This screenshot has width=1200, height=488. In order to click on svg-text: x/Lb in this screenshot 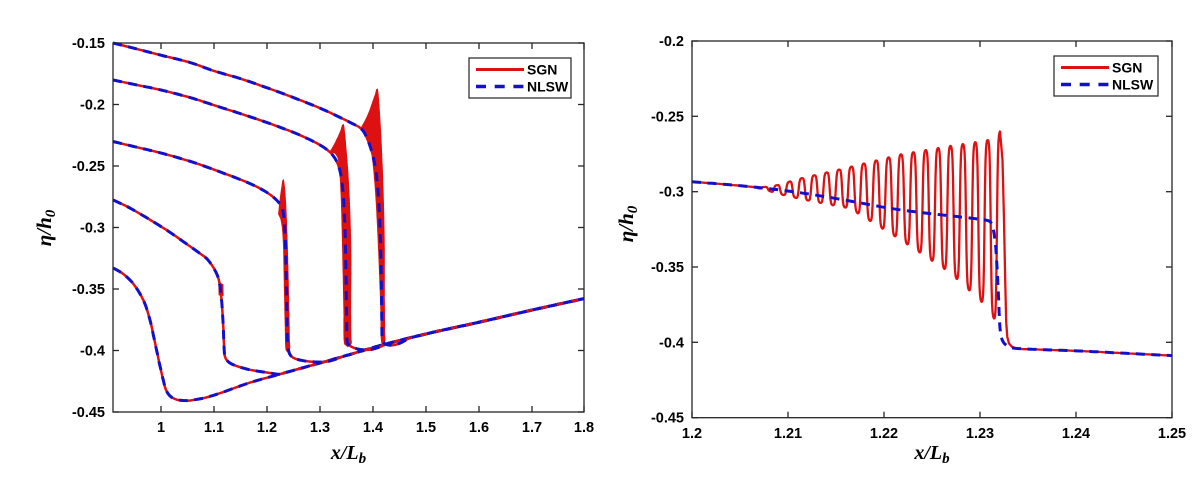, I will do `click(931, 454)`.